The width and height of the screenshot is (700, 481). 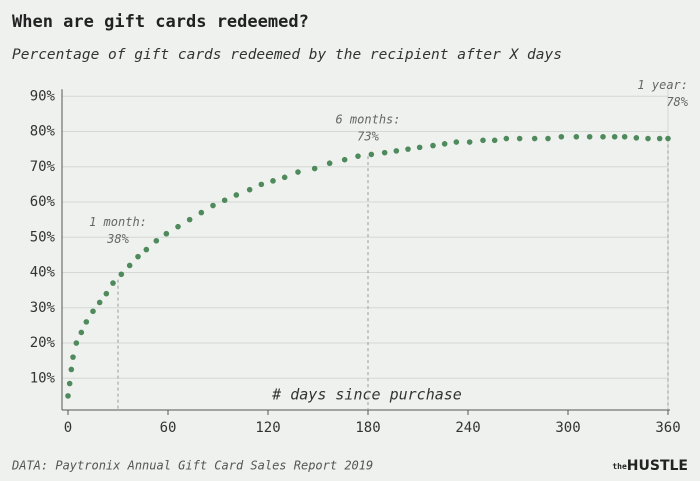 What do you see at coordinates (267, 428) in the screenshot?
I see `x-tick-label: 120` at bounding box center [267, 428].